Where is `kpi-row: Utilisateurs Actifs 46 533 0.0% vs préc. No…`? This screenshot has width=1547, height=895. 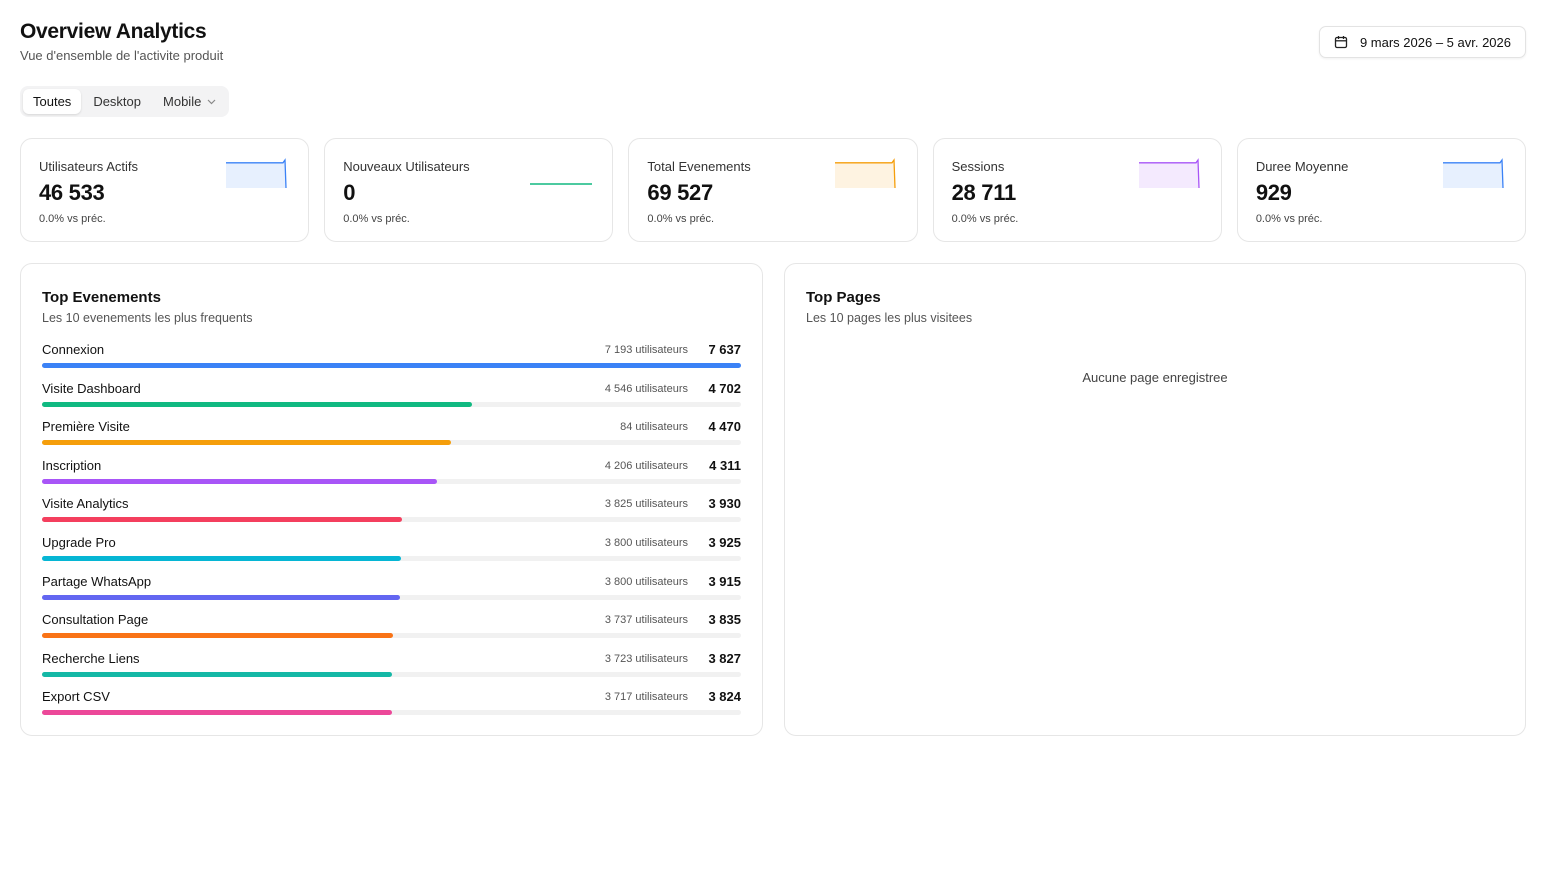 kpi-row: Utilisateurs Actifs 46 533 0.0% vs préc. No… is located at coordinates (773, 190).